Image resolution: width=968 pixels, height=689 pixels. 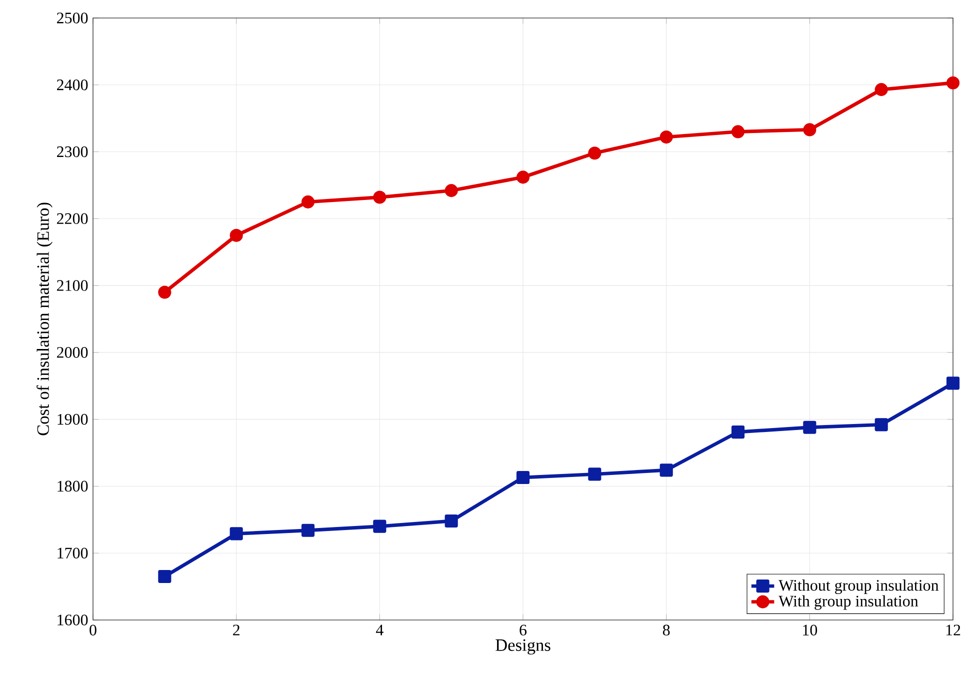 What do you see at coordinates (523, 630) in the screenshot?
I see `x-tick-label: 6` at bounding box center [523, 630].